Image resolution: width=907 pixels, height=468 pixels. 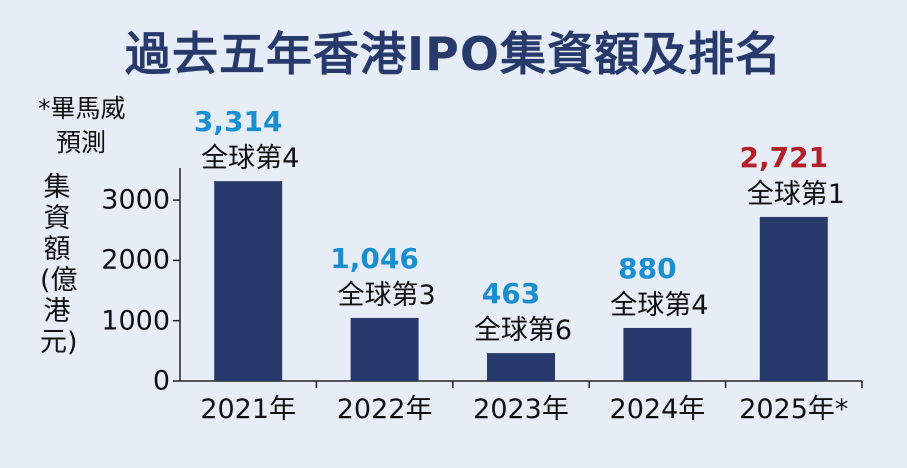 I want to click on data-label: 3,314, so click(x=238, y=121).